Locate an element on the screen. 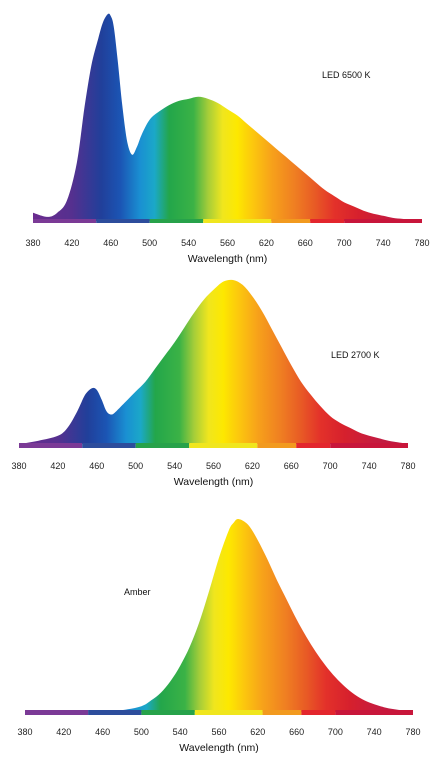 The width and height of the screenshot is (436, 758). chart-annotation: LED 2700 K is located at coordinates (355, 355).